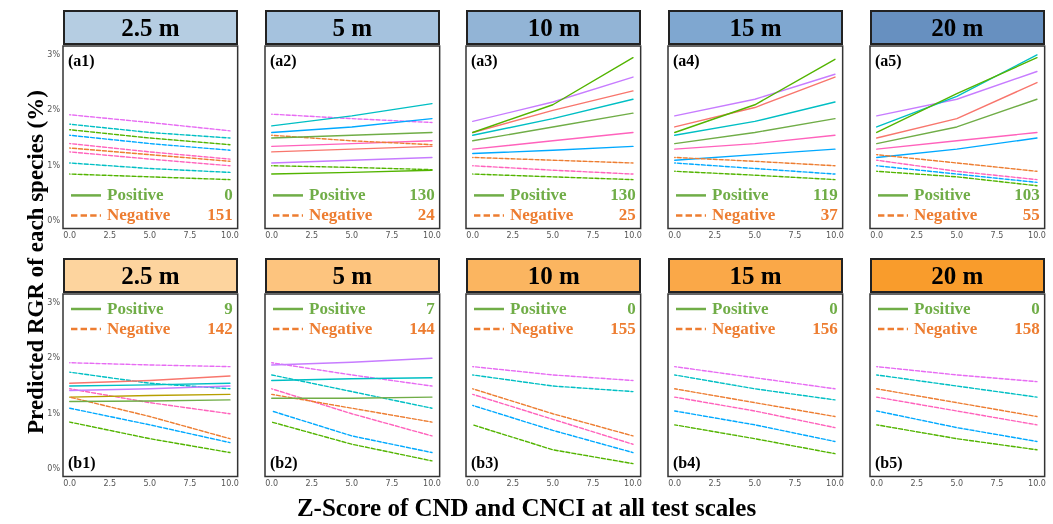 This screenshot has width=1053, height=524. Describe the element at coordinates (54, 110) in the screenshot. I see `y-tick-label: 2%` at that location.